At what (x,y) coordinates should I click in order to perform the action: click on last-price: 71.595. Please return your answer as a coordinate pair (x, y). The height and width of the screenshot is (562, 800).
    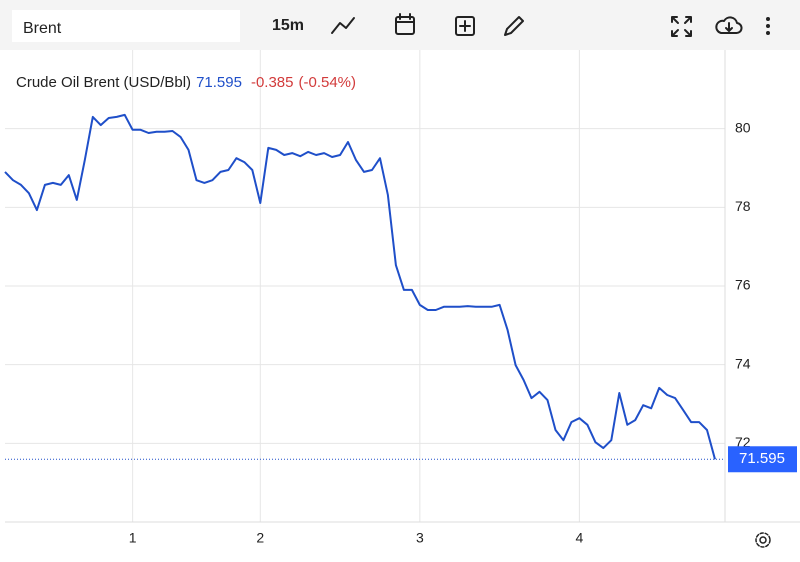
    Looking at the image, I should click on (219, 82).